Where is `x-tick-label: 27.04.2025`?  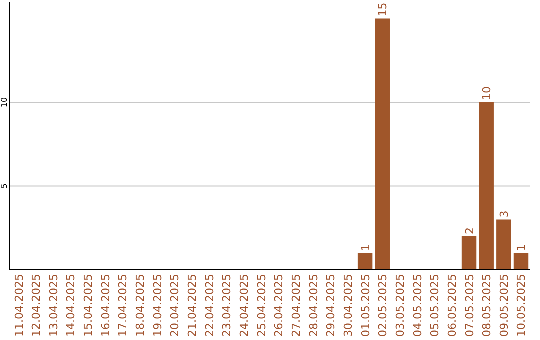
x-tick-label: 27.04.2025 is located at coordinates (296, 305).